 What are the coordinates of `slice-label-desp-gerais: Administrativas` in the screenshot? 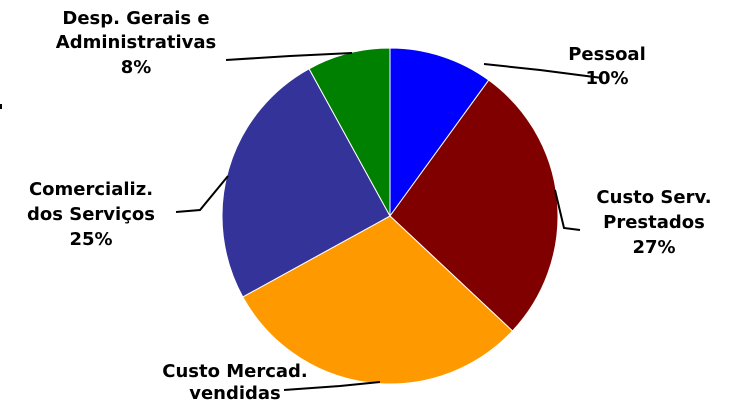 It's located at (136, 42).